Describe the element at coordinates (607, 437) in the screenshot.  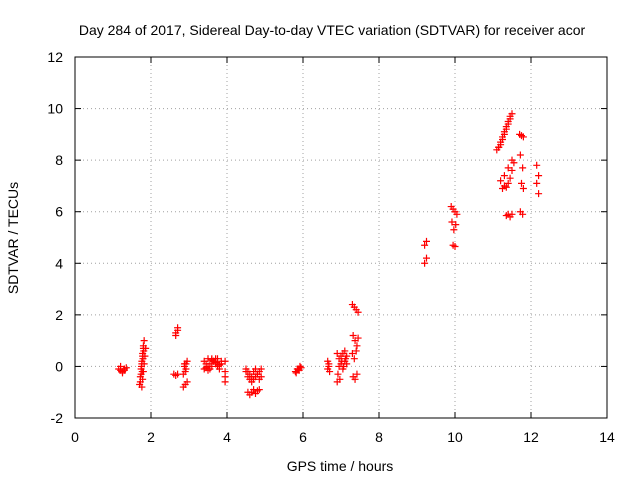
I see `x-tick-label: 14` at that location.